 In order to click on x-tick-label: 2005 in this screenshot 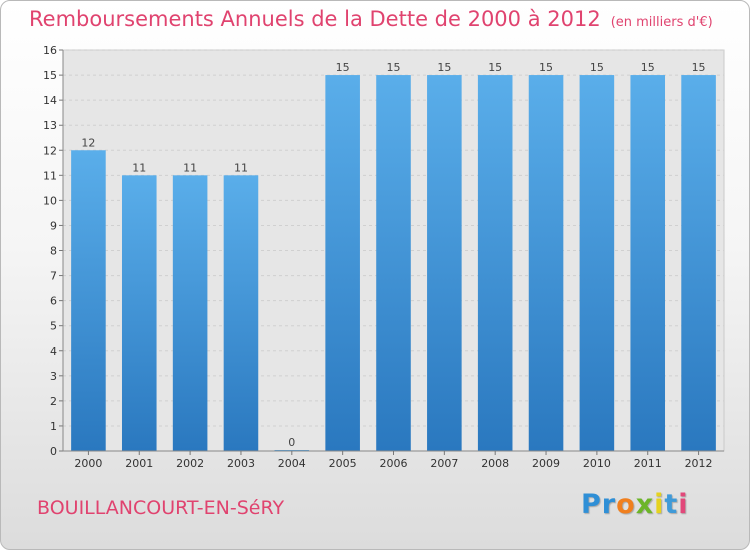, I will do `click(343, 463)`.